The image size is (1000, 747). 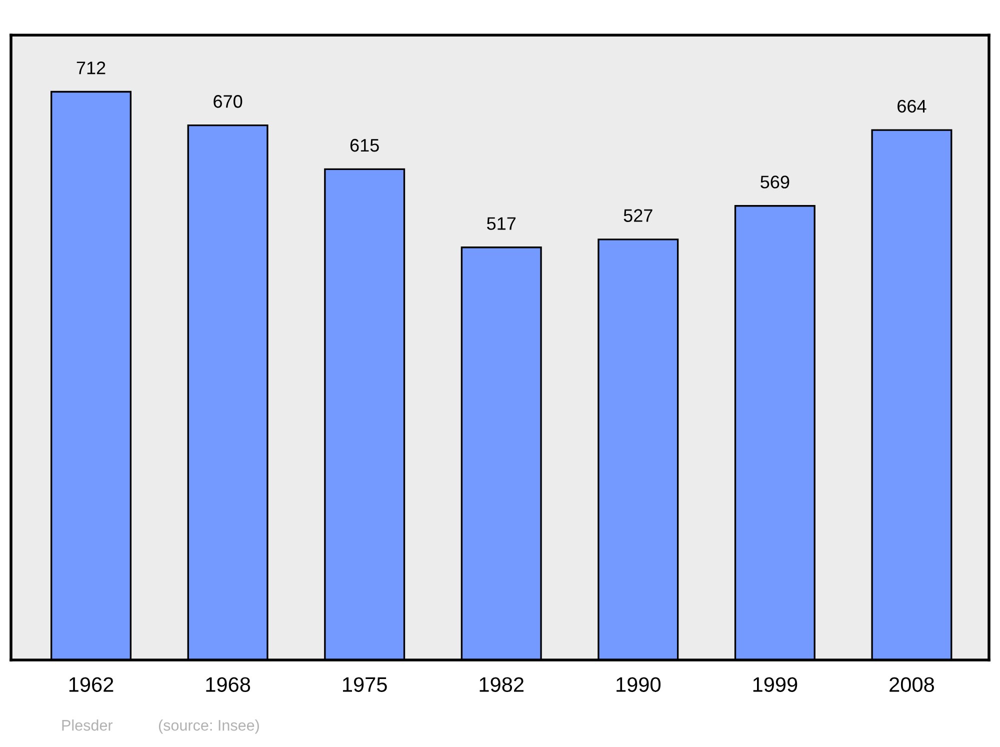 I want to click on x-tick-label: 1990, so click(x=638, y=684).